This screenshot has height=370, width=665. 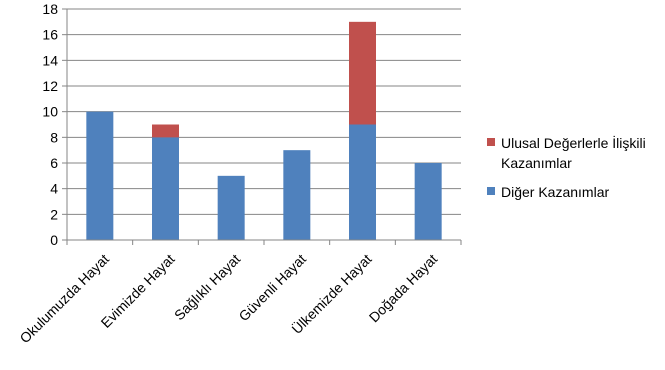 I want to click on legend-item-ulusal: Ulusal Değerlerle İlişkili Kazanımlar, so click(x=576, y=153).